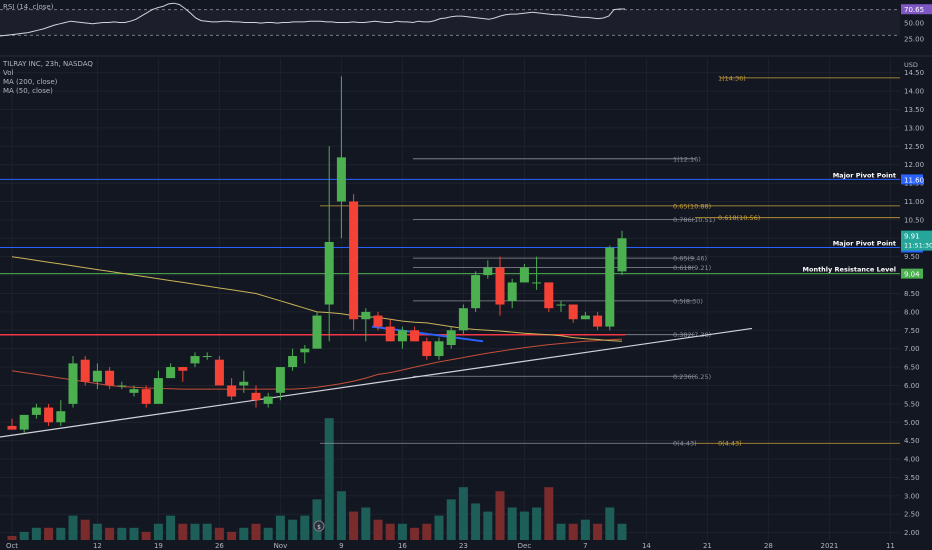  Describe the element at coordinates (450, 22) in the screenshot. I see `rsi-band` at that location.